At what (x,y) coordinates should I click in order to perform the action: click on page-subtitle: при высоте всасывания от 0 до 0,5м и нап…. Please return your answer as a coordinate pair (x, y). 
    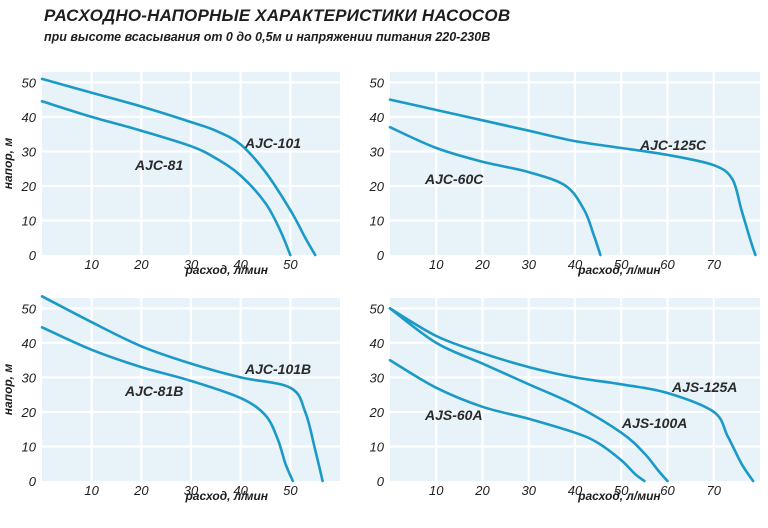
    Looking at the image, I should click on (267, 37).